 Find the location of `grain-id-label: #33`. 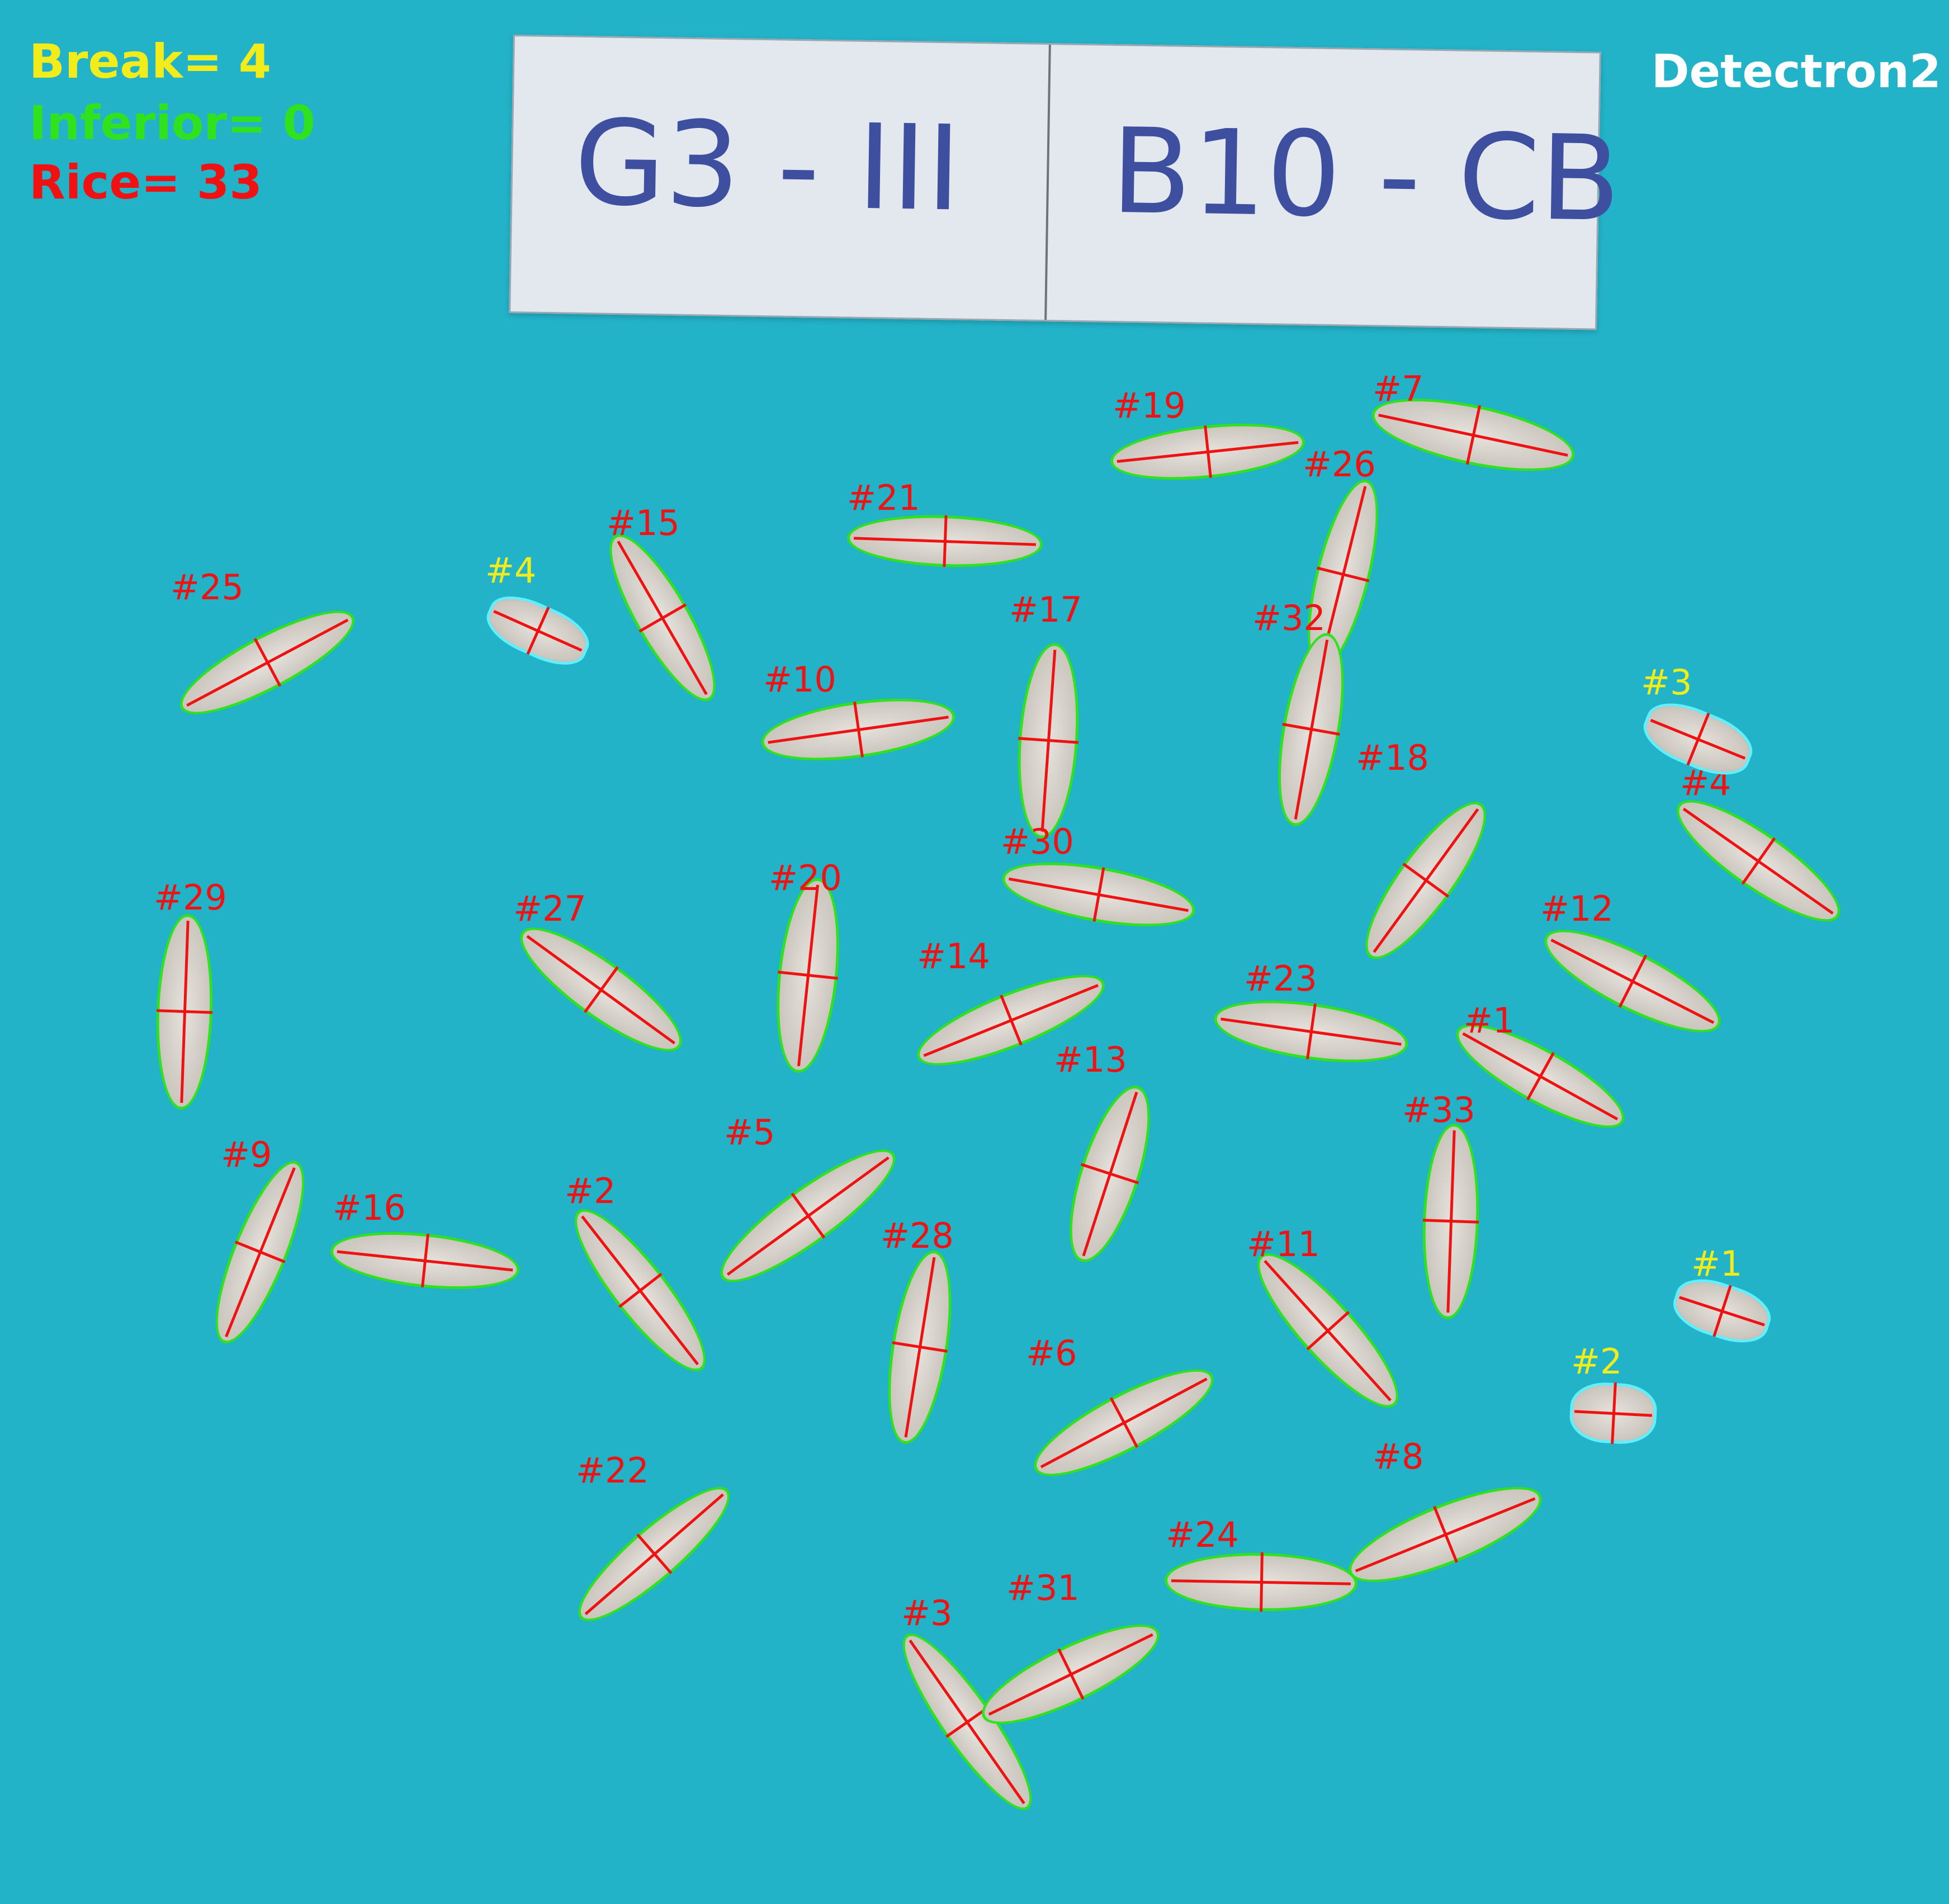

grain-id-label: #33 is located at coordinates (1438, 1110).